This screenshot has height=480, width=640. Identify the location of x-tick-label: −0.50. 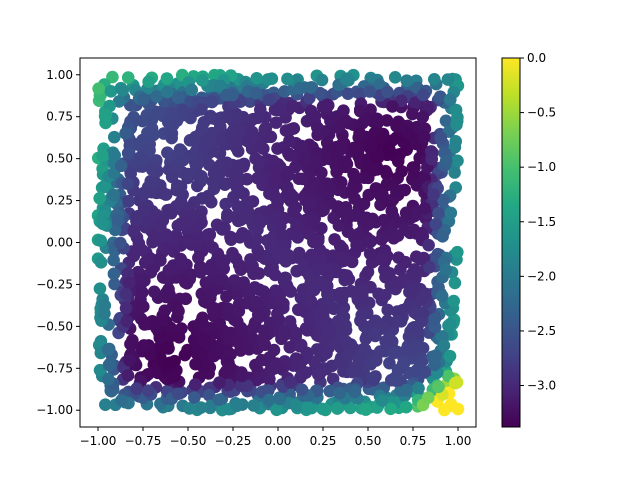
(188, 441).